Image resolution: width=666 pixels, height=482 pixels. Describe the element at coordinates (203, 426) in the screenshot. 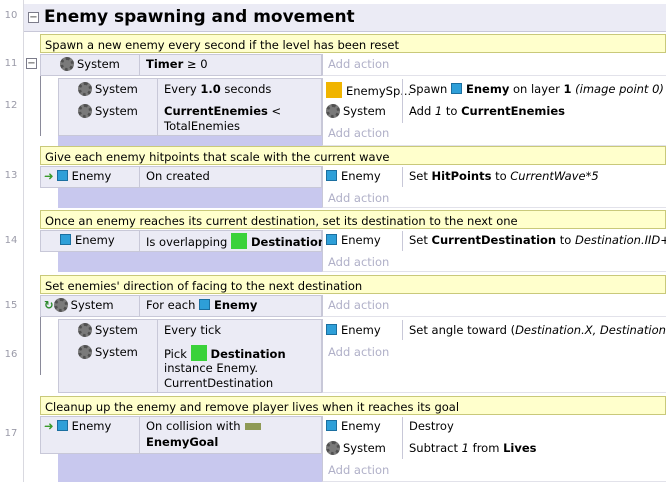

I see `condition-text: On collision with` at that location.